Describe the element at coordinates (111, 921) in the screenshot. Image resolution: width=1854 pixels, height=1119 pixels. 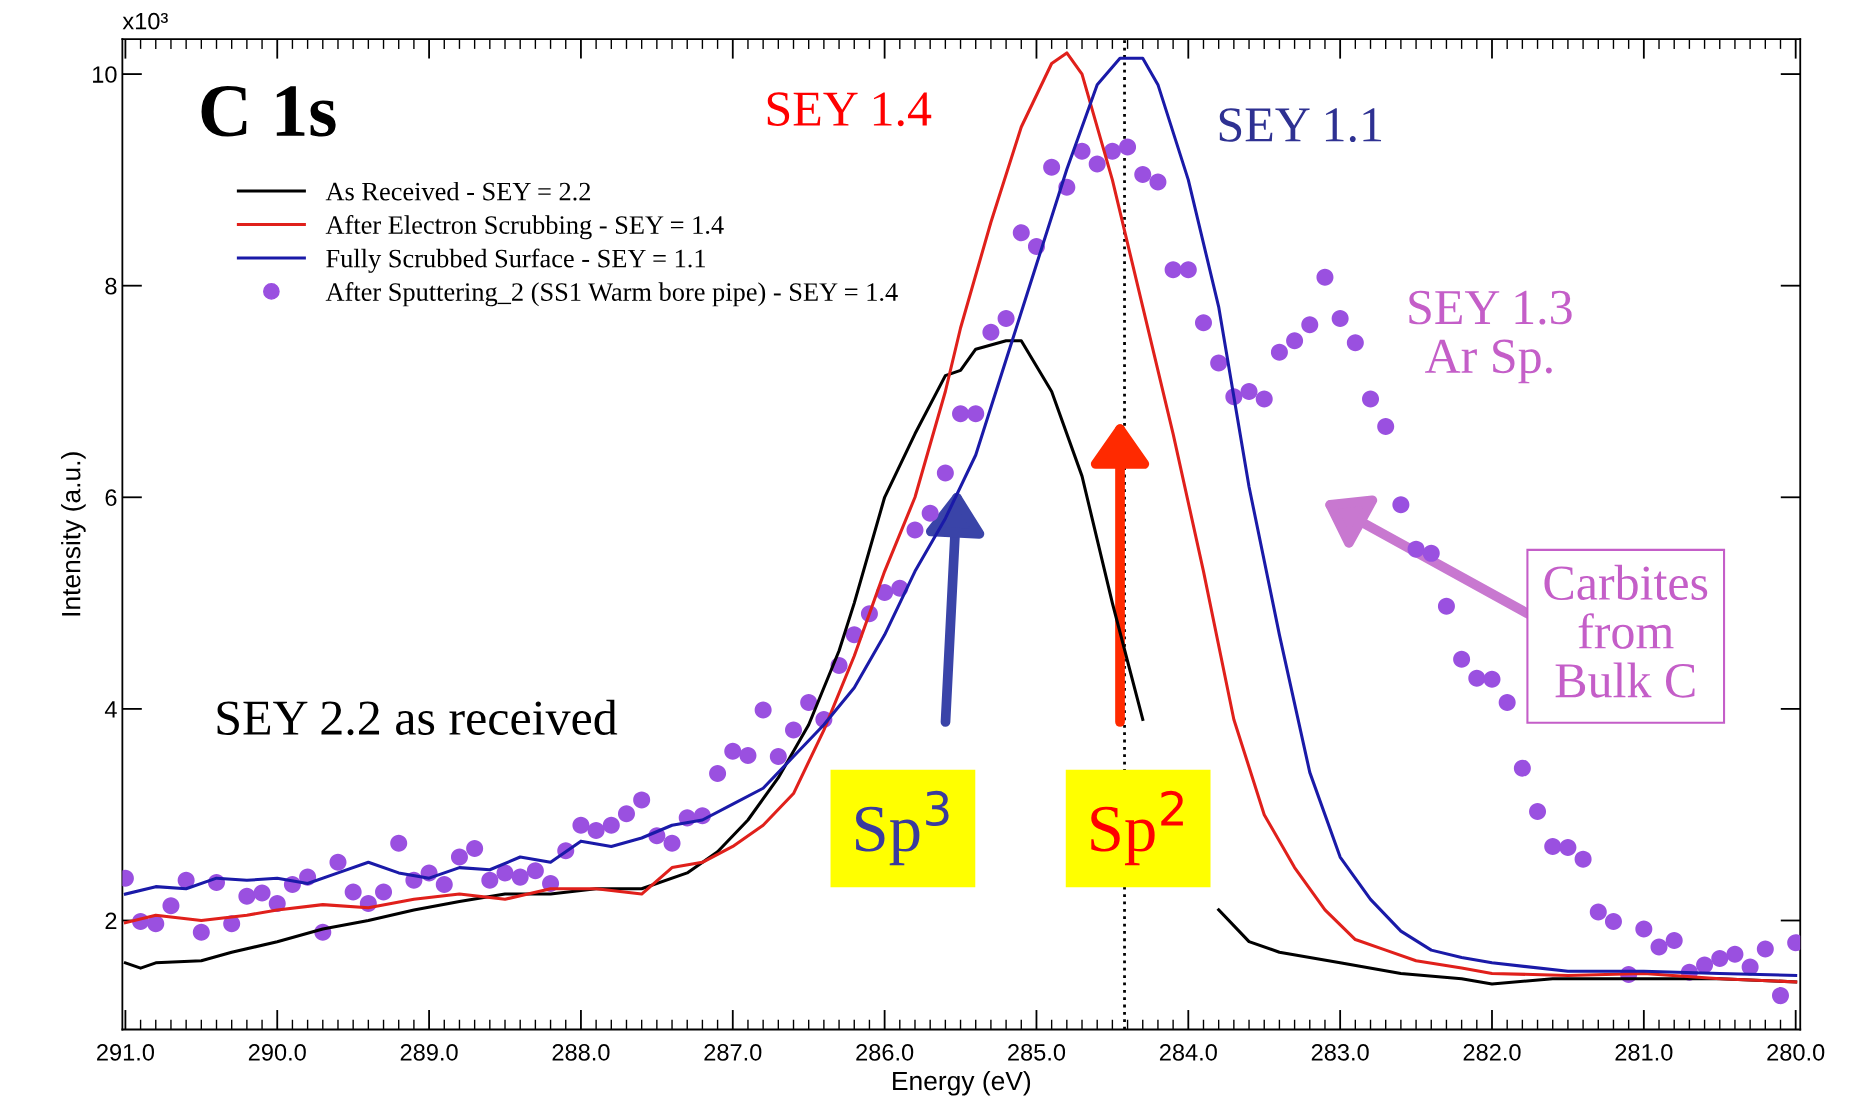
I see `y-tick-label: 2` at that location.